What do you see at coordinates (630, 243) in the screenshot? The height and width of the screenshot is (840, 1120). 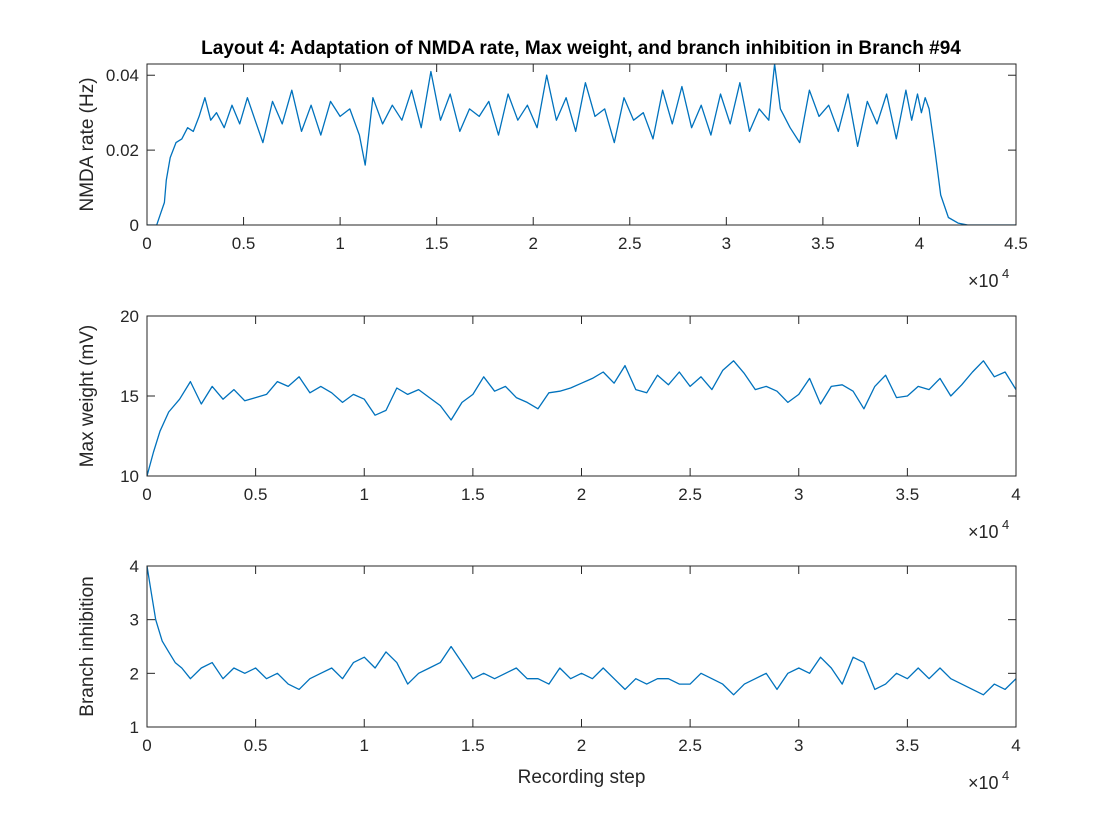 I see `x-tick-label-nmda: 2.5` at bounding box center [630, 243].